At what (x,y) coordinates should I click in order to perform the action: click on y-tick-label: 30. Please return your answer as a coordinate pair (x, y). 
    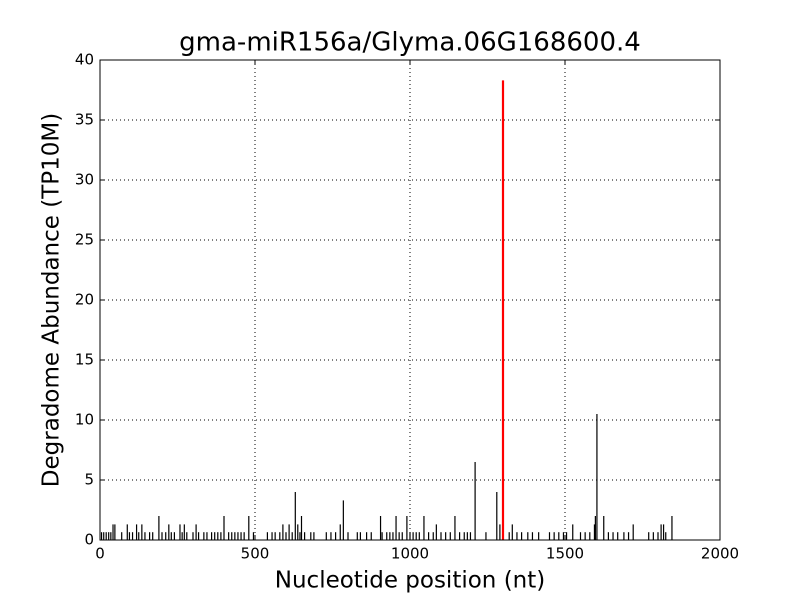
    Looking at the image, I should click on (84, 180).